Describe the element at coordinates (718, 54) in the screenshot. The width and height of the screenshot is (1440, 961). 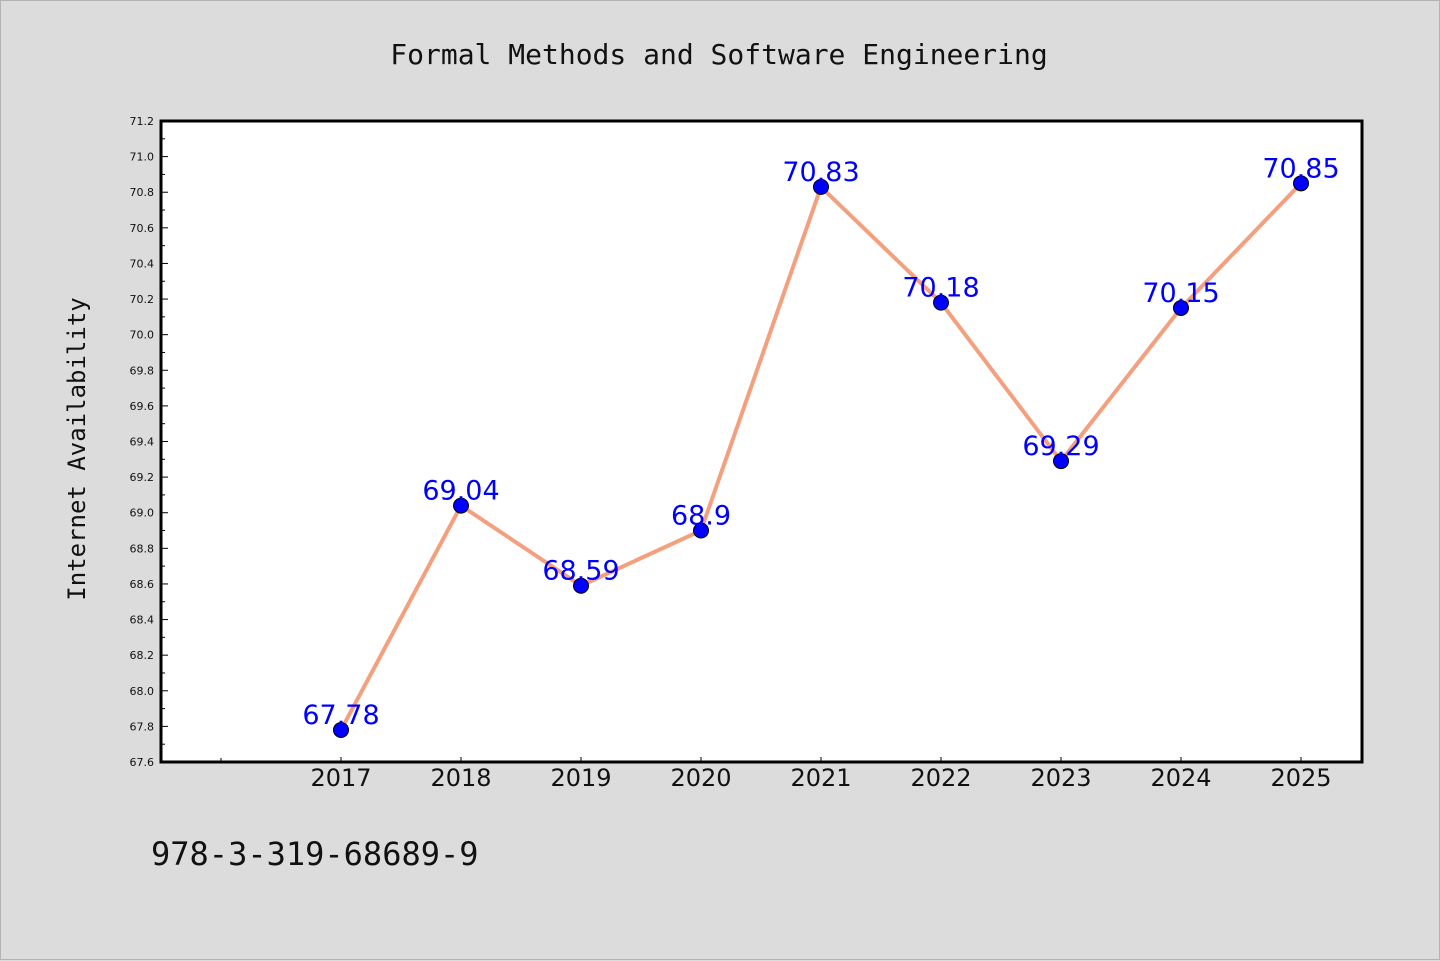
I see `chart-title: Formal Methods and Software Engineering` at that location.